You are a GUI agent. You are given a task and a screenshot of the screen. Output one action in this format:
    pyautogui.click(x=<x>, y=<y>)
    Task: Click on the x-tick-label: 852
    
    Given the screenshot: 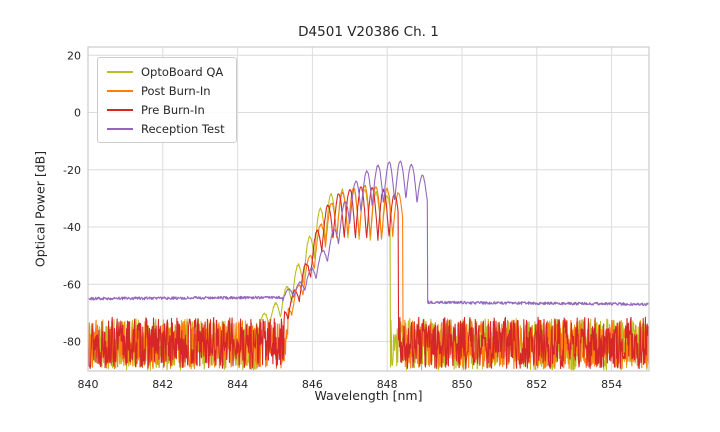 What is the action you would take?
    pyautogui.click(x=536, y=384)
    